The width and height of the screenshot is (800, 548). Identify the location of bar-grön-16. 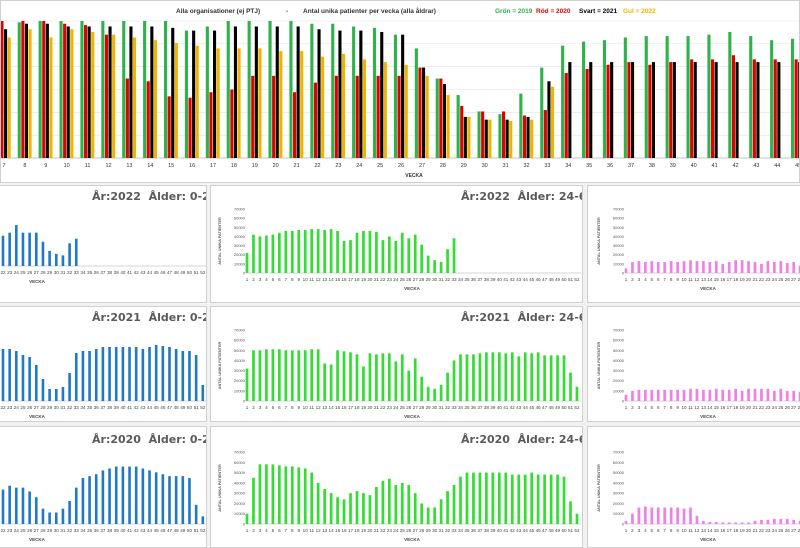
(186, 94).